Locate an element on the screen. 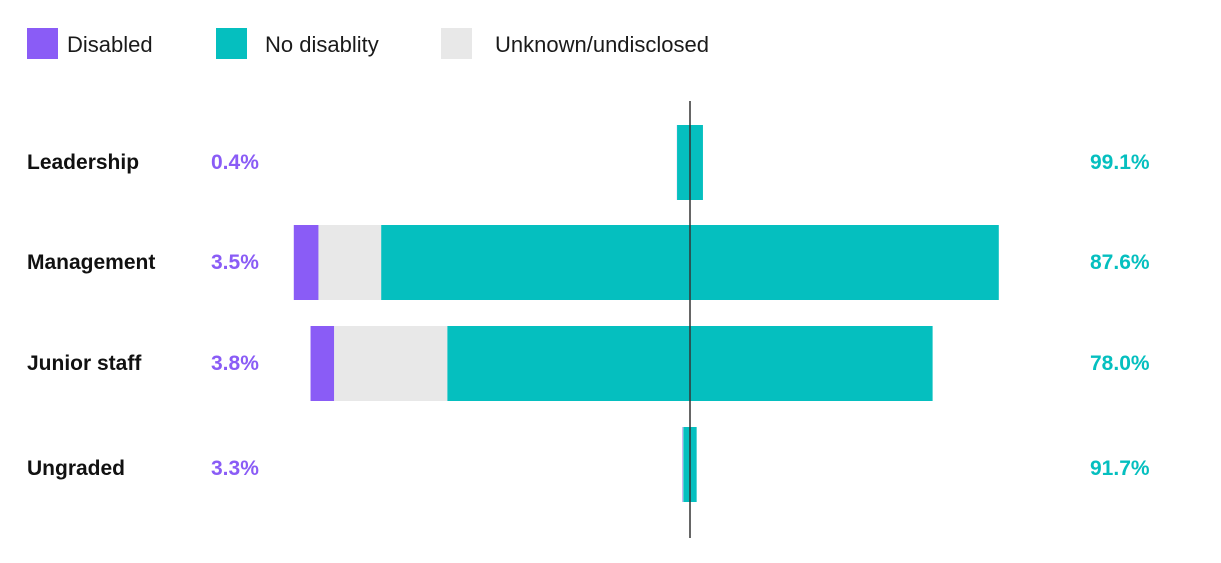 This screenshot has width=1221, height=563. bar-disabled-junior-staff is located at coordinates (322, 363).